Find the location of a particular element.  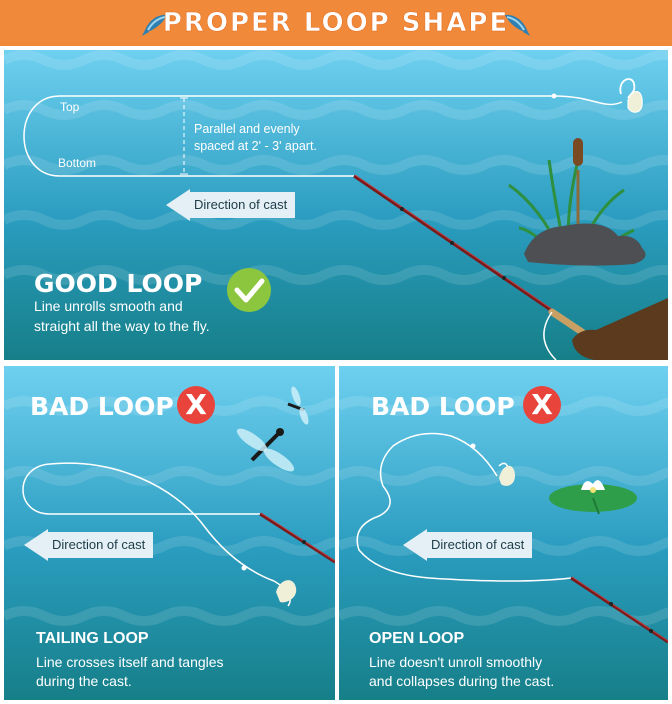

fish-icon-left is located at coordinates (154, 25).